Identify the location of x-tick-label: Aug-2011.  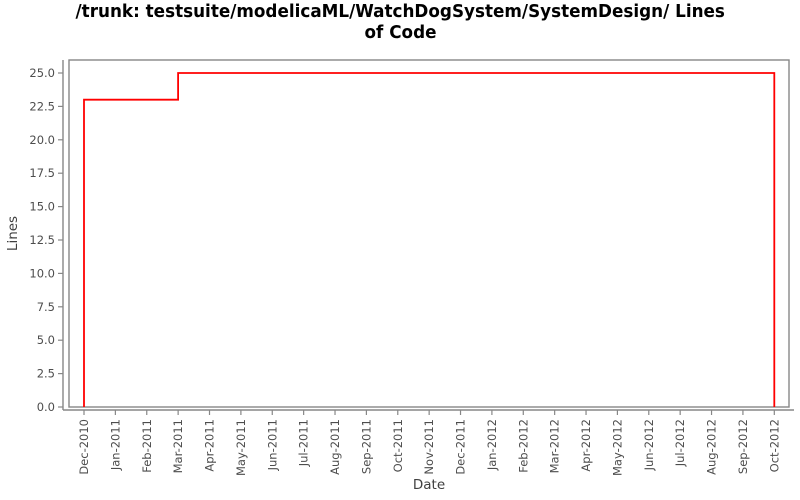
(335, 447).